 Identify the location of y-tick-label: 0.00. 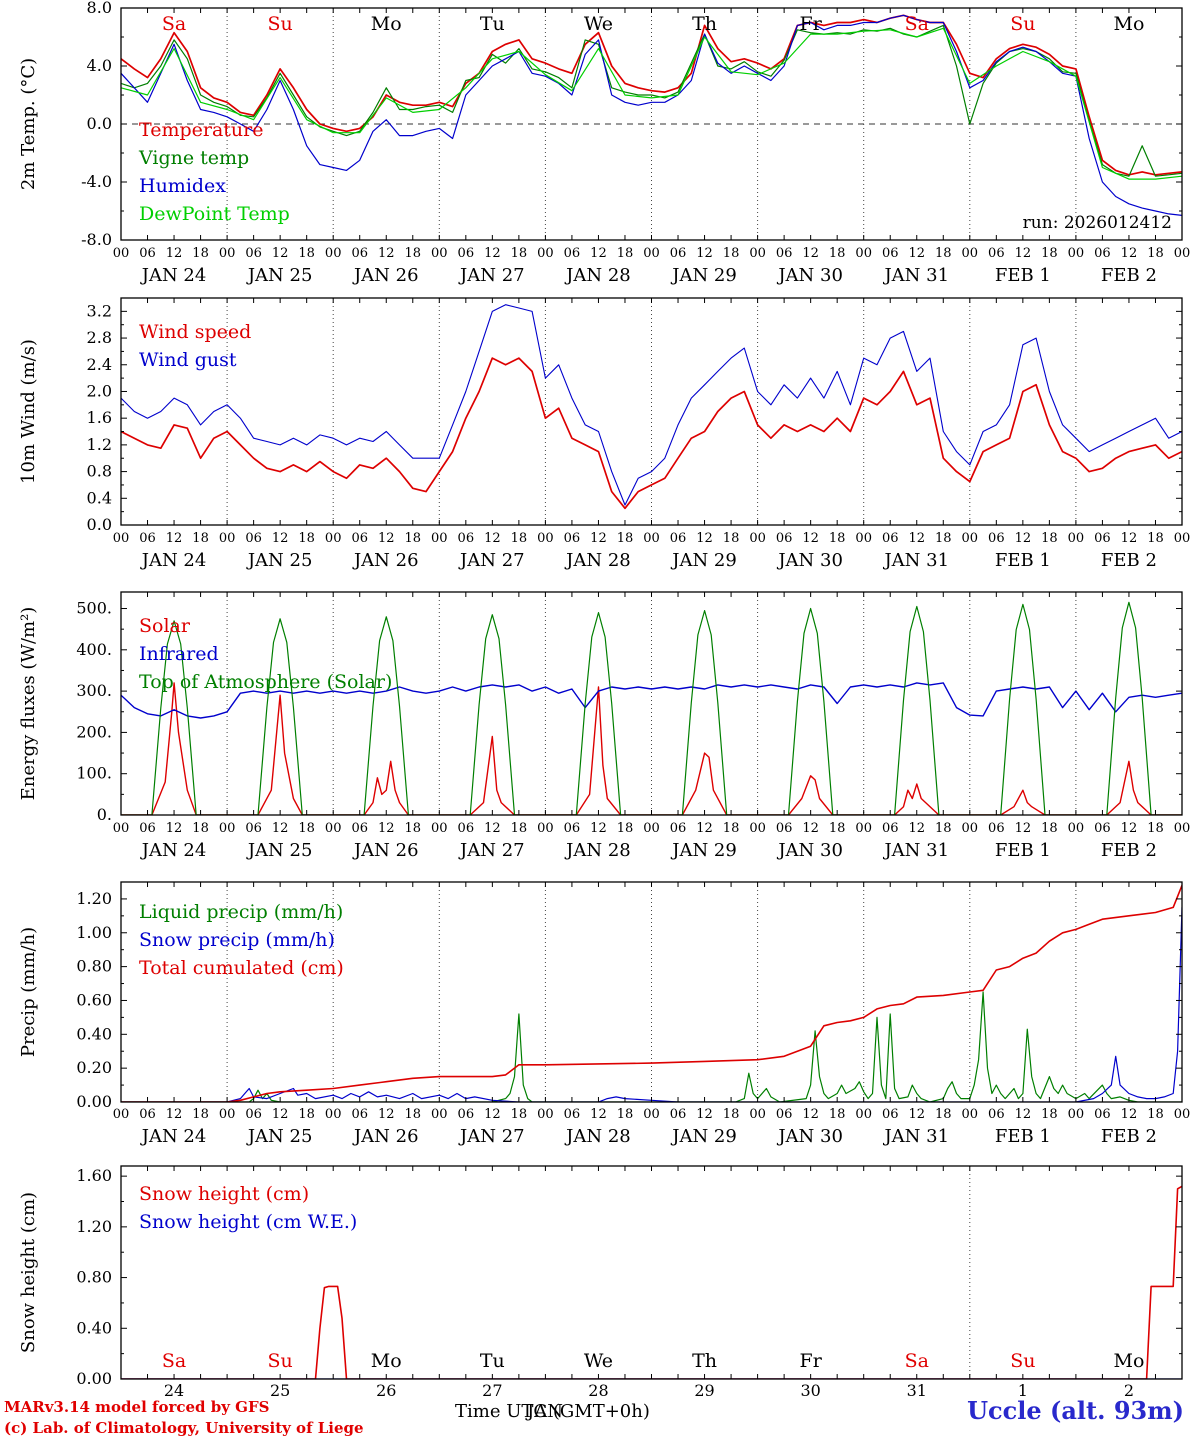
(94, 1378).